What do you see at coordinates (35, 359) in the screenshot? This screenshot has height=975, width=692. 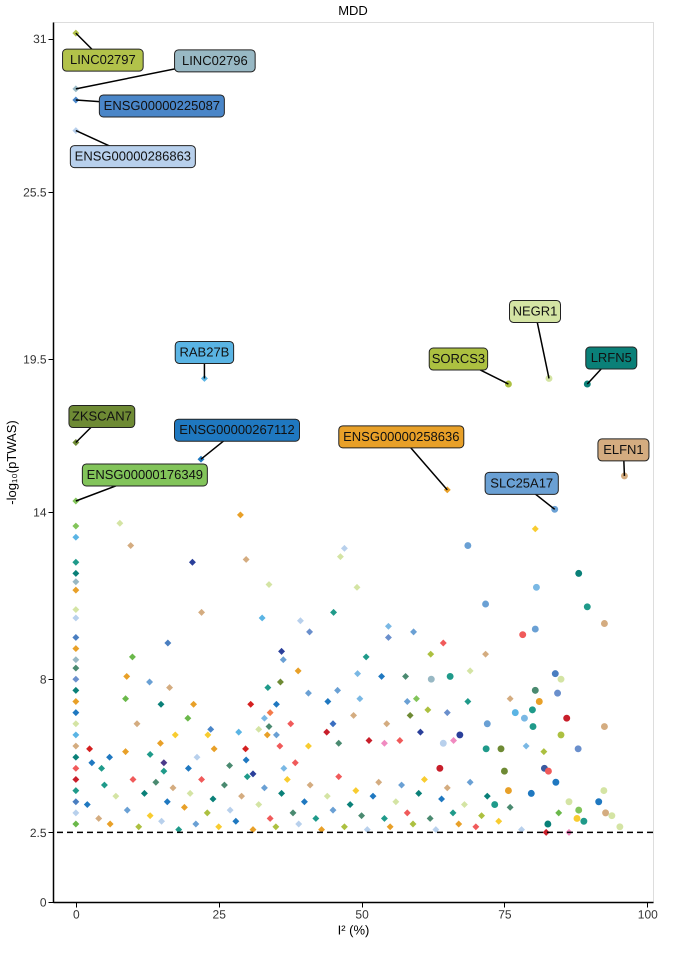 I see `y-tick-label: 19.5` at bounding box center [35, 359].